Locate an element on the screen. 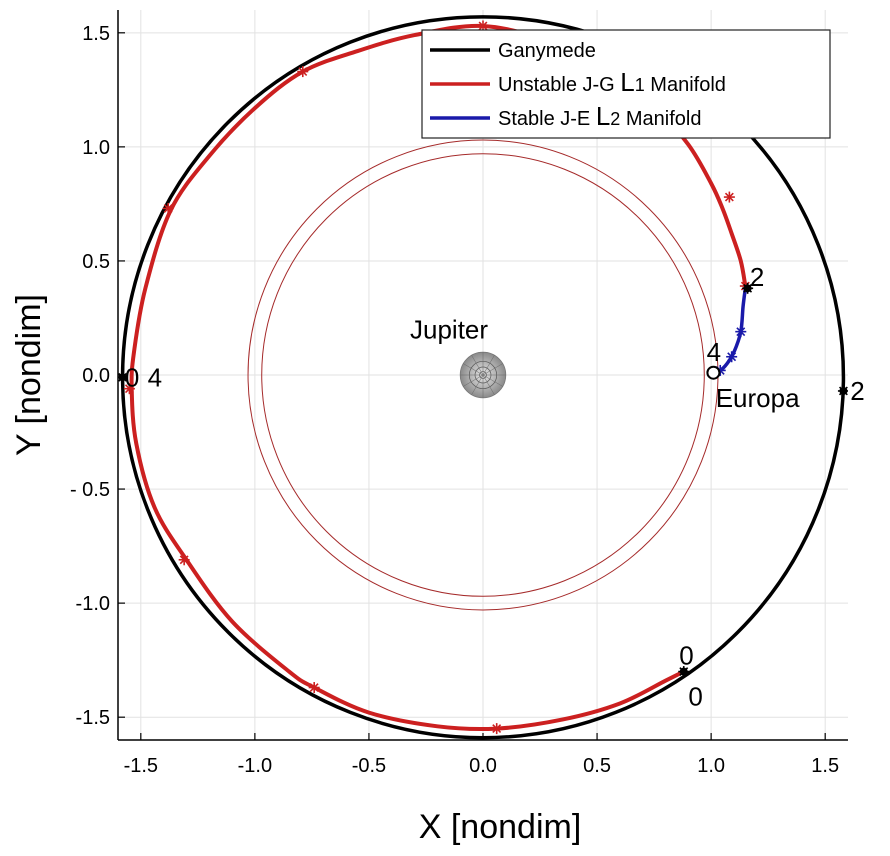 This screenshot has width=890, height=856. jupiter-body is located at coordinates (483, 375).